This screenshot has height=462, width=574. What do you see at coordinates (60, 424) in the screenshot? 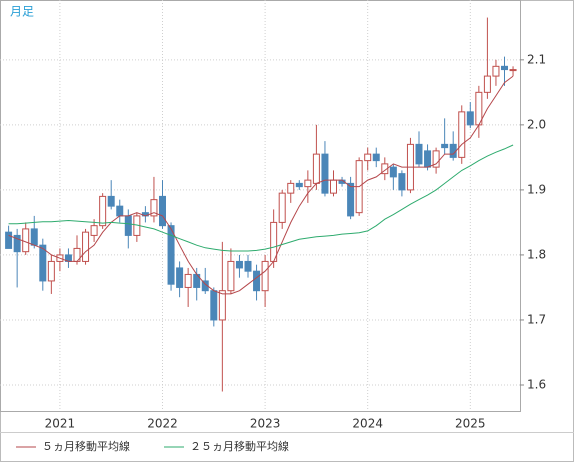
I see `x-tick-label: 2021` at bounding box center [60, 424].